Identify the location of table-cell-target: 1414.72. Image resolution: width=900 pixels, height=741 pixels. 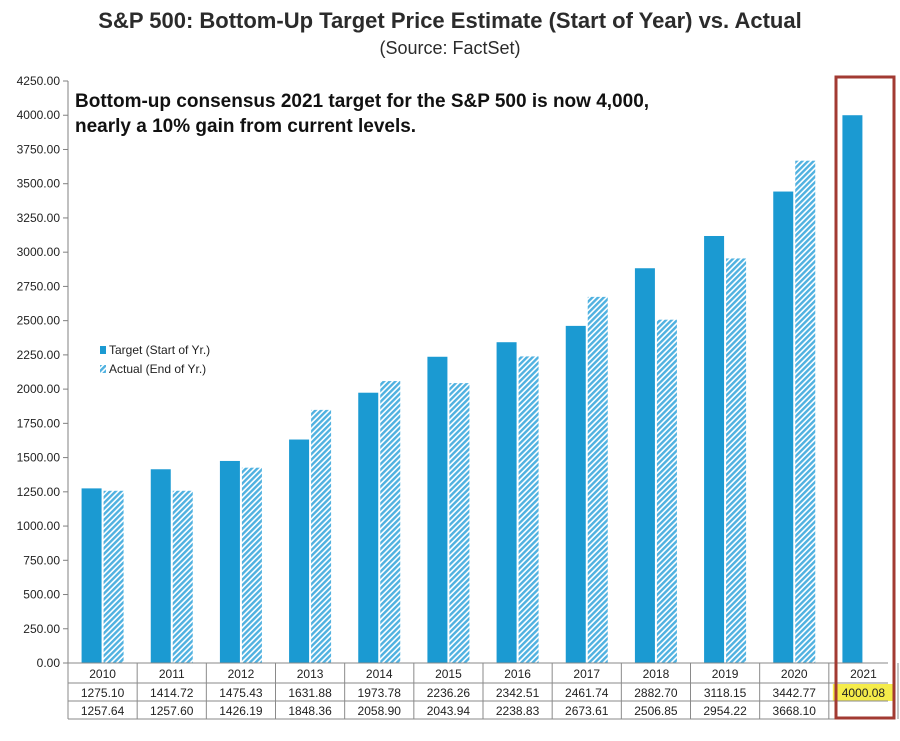
(172, 693).